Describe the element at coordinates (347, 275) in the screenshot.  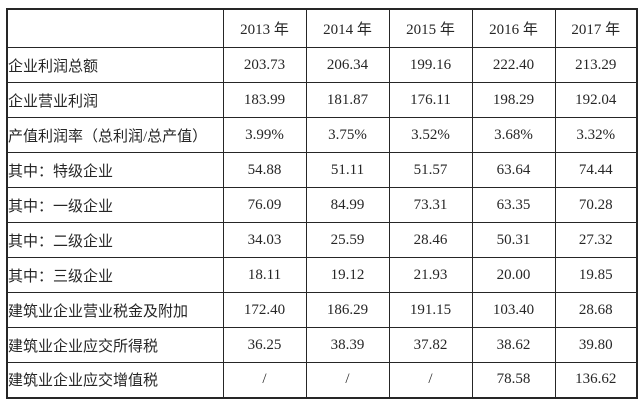
I see `cell: 19.12` at that location.